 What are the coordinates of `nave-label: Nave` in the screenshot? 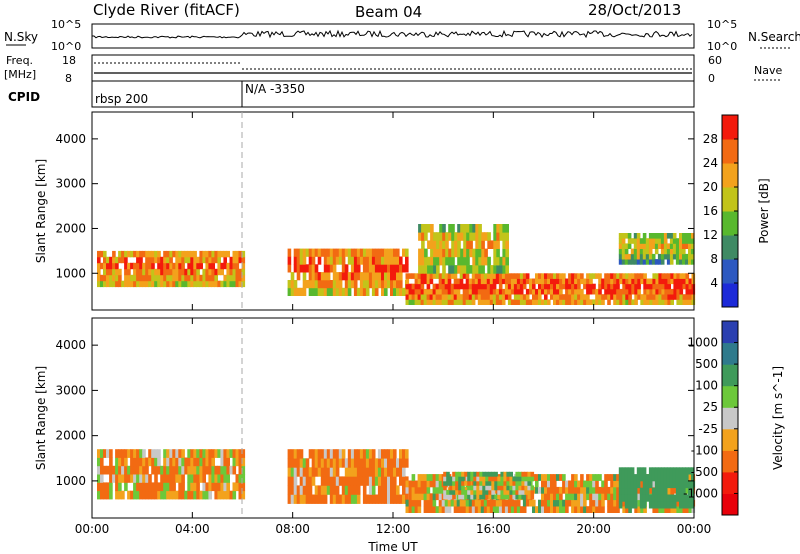 It's located at (768, 70).